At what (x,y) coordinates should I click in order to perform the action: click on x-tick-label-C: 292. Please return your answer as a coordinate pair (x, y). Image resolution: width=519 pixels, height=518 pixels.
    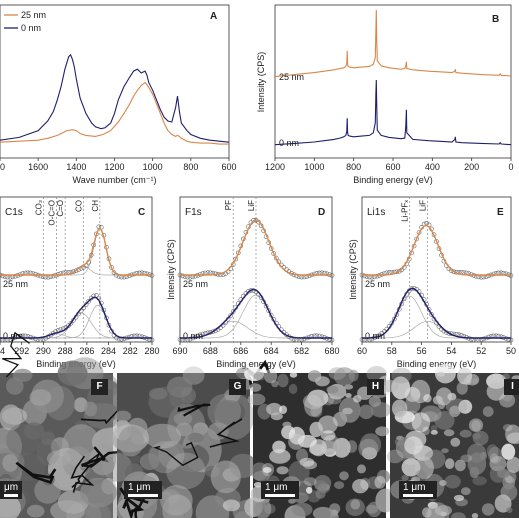
    Looking at the image, I should click on (21, 351).